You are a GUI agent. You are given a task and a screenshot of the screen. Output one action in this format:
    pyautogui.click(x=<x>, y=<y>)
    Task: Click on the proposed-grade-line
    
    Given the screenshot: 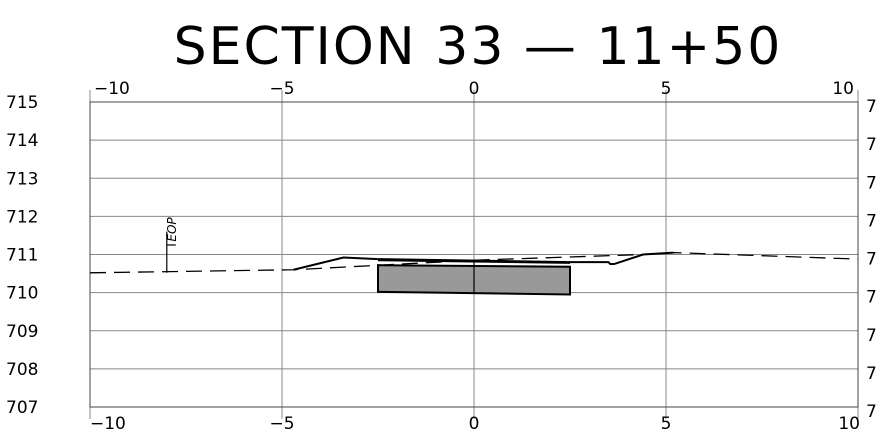 What is the action you would take?
    pyautogui.click(x=483, y=261)
    